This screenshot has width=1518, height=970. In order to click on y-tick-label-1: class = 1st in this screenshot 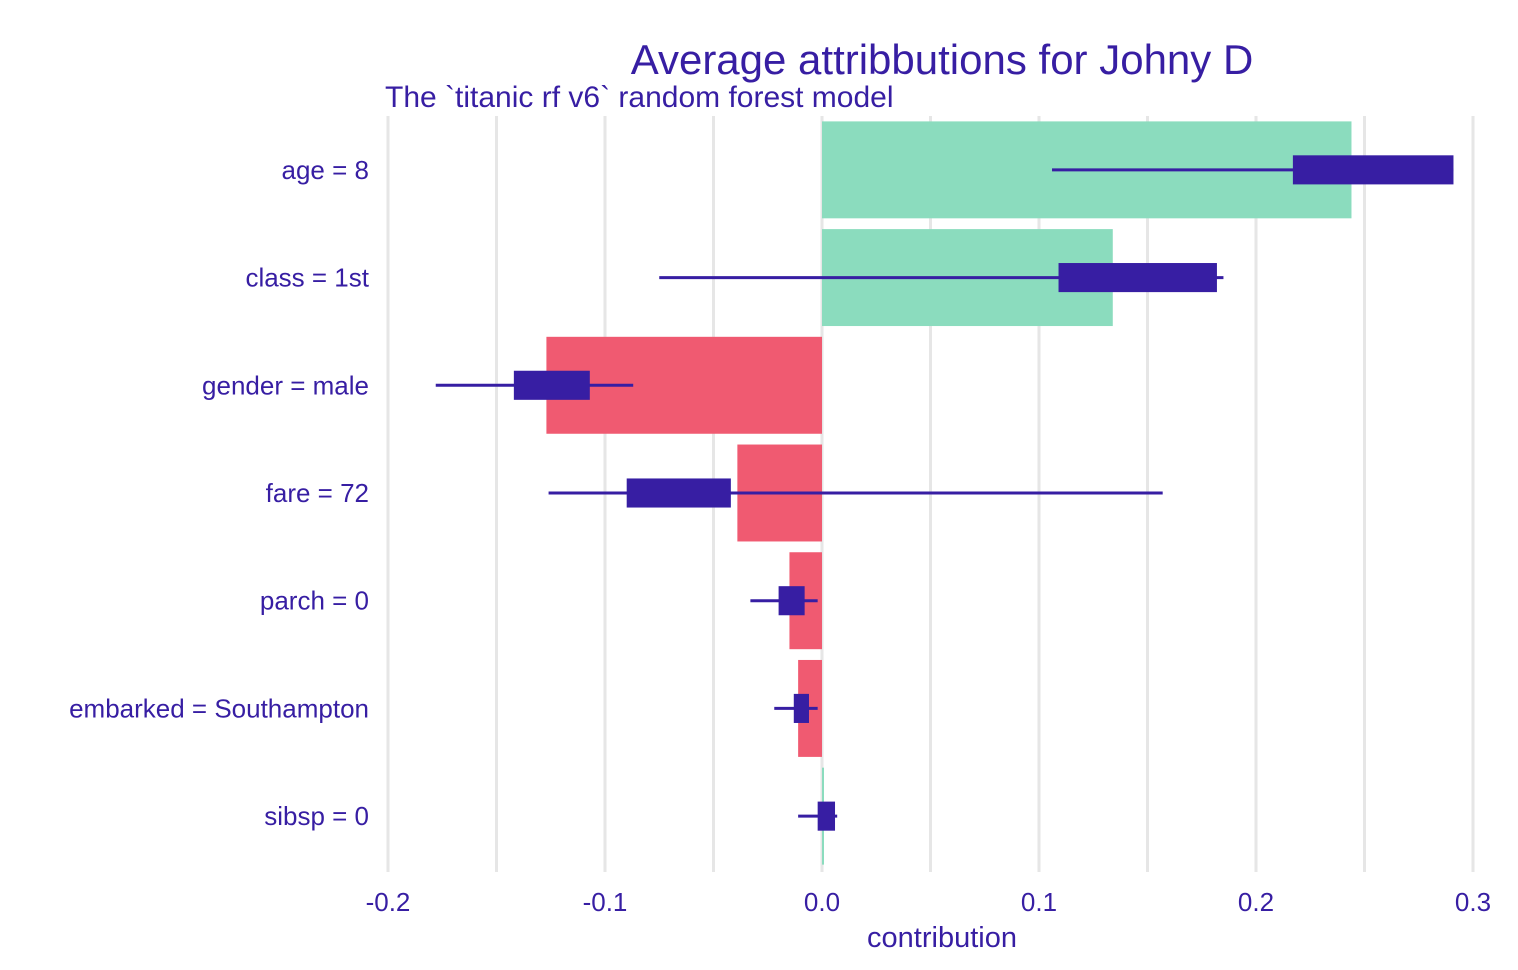, I will do `click(307, 278)`.